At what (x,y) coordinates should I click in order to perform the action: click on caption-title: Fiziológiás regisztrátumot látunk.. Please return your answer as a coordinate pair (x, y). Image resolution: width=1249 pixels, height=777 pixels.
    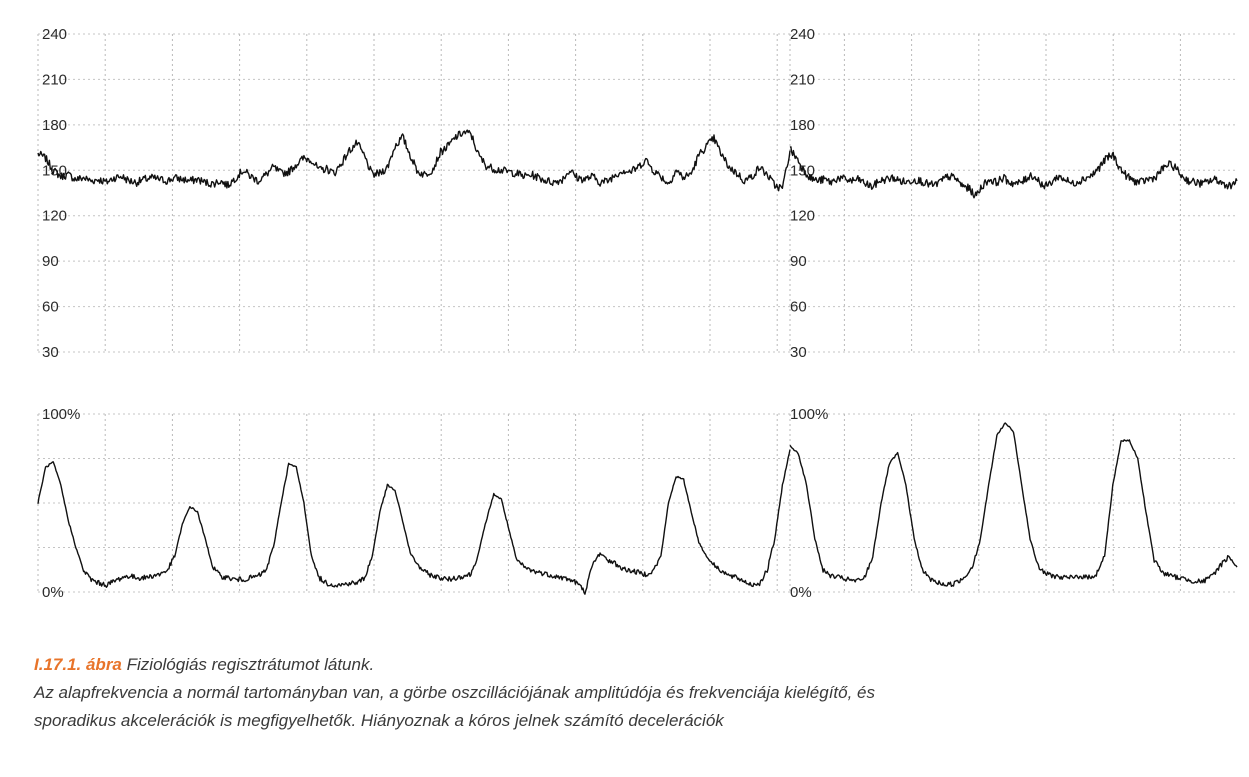
    Looking at the image, I should click on (250, 664).